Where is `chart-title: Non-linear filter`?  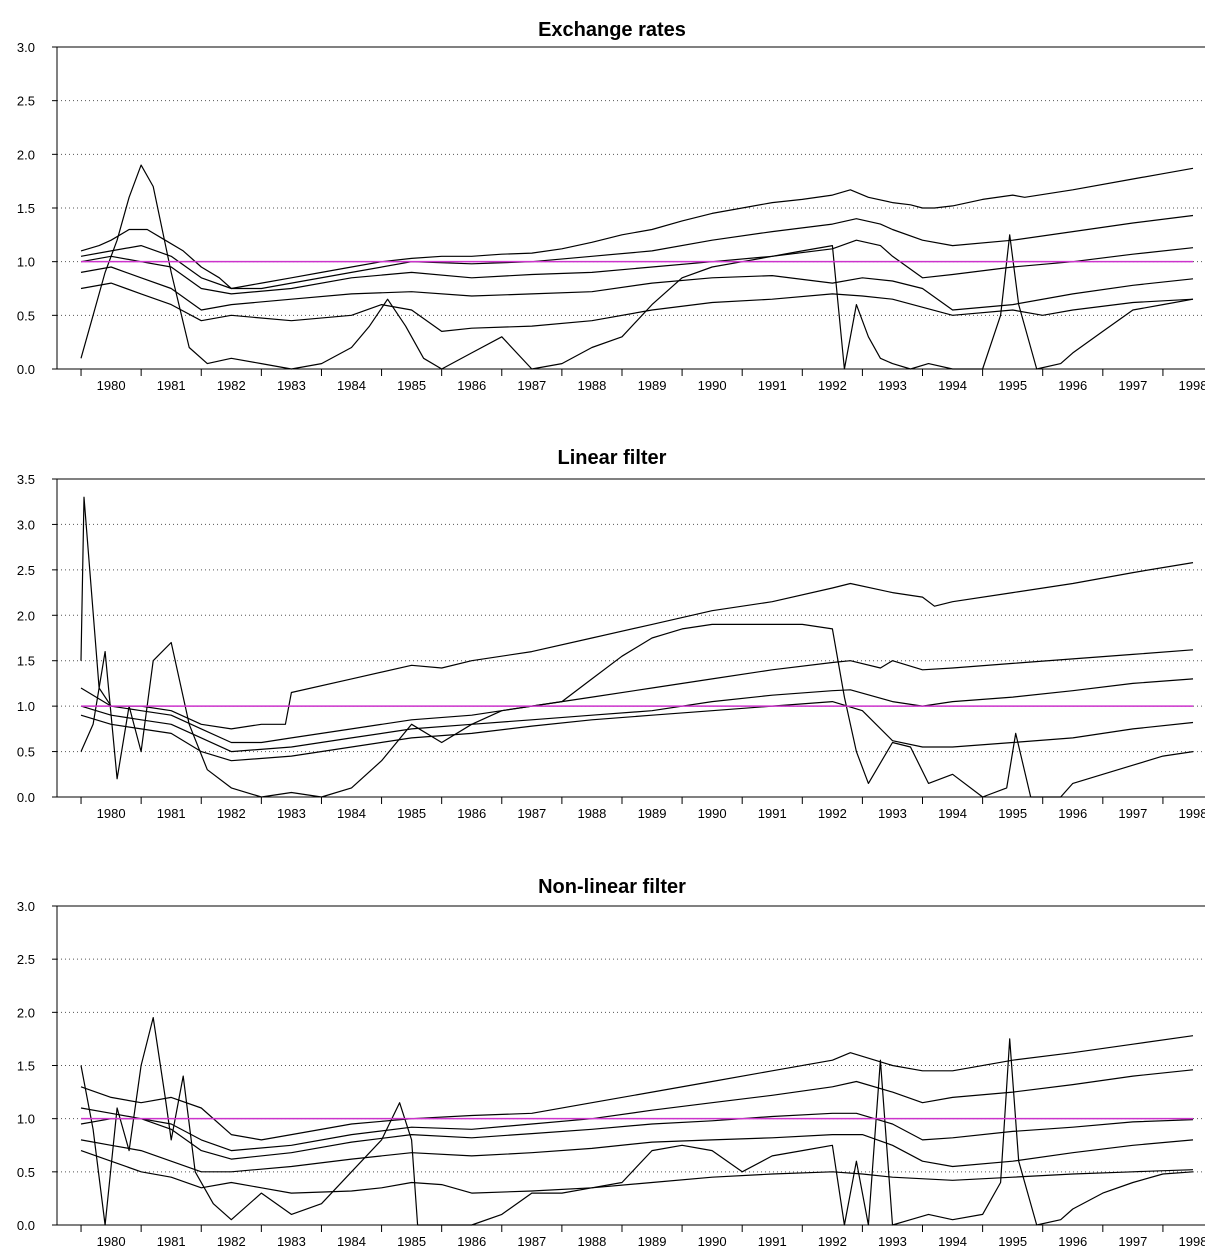
chart-title: Non-linear filter is located at coordinates (612, 887).